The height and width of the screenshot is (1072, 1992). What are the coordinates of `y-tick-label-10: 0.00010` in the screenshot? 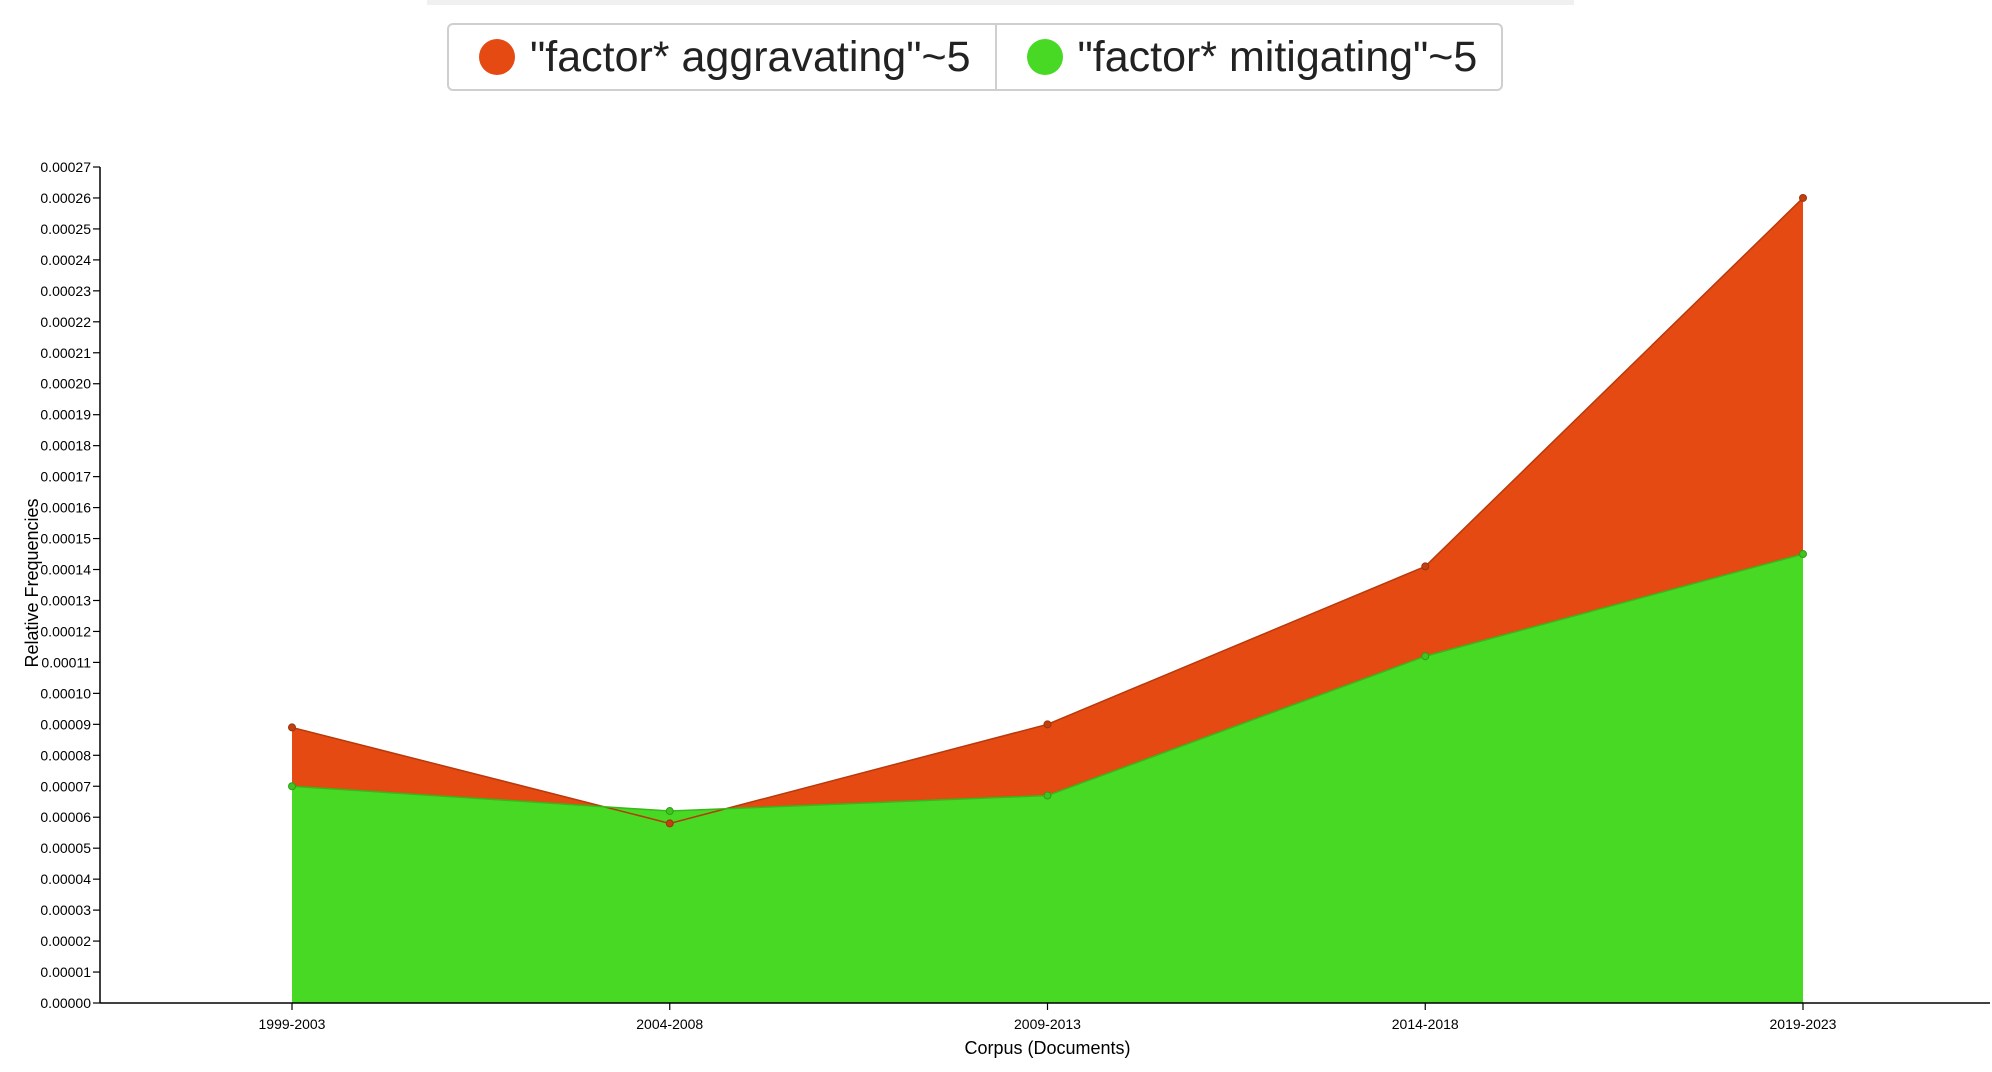 It's located at (65, 693).